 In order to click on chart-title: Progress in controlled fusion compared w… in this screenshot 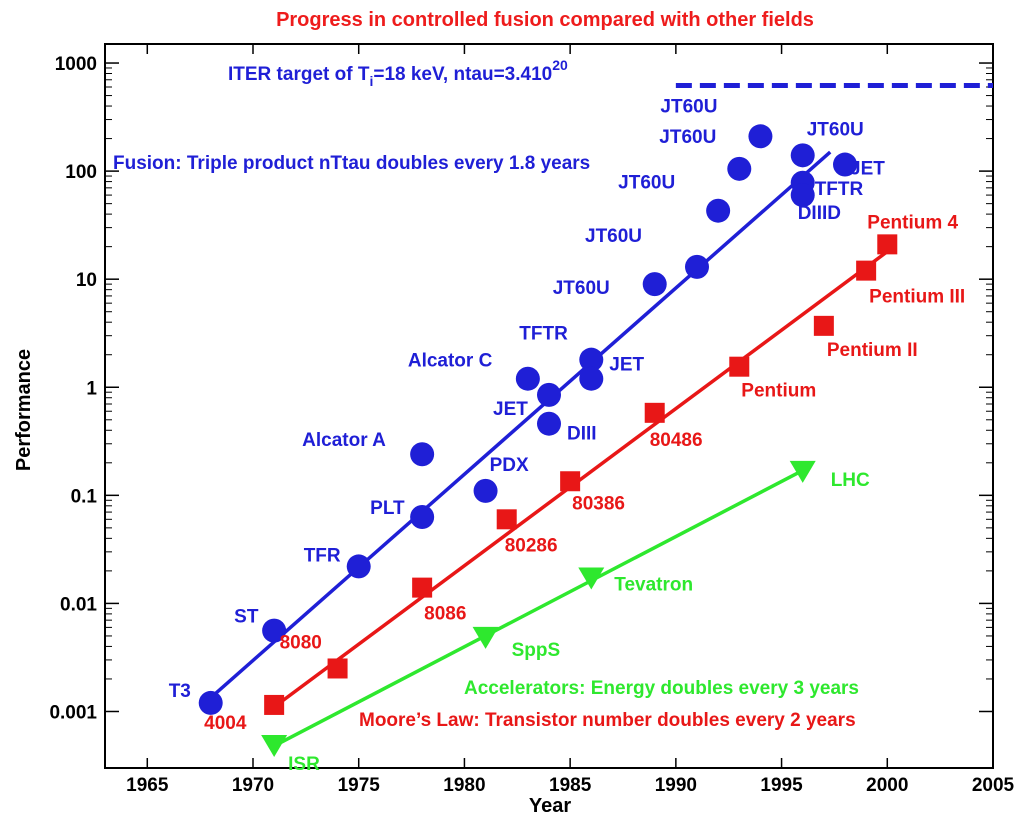, I will do `click(545, 20)`.